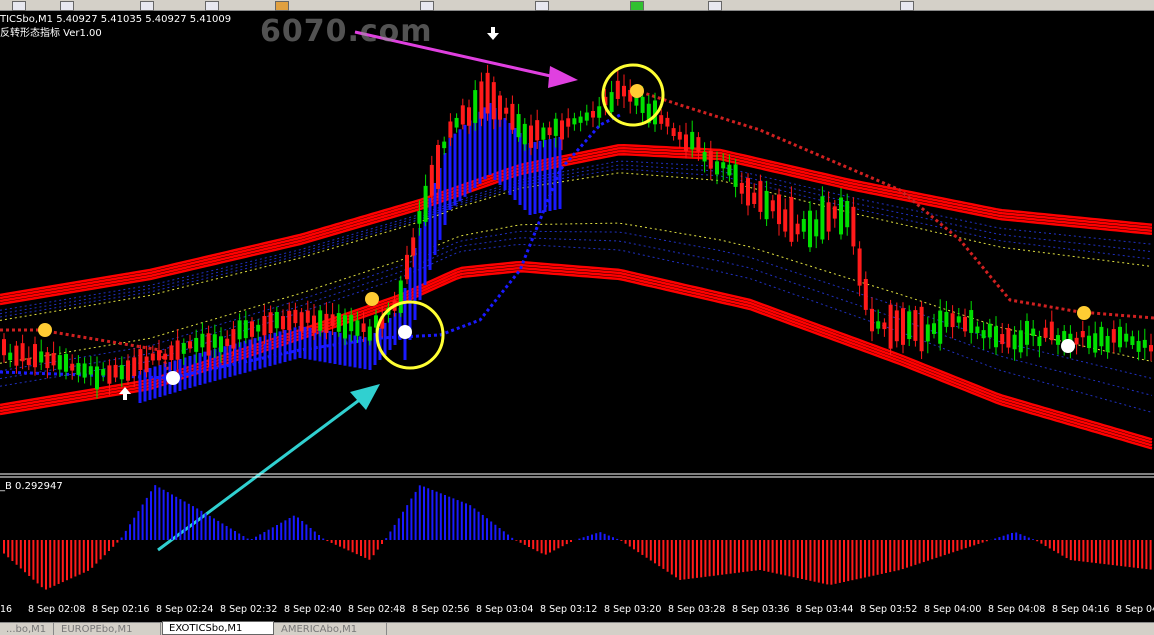 The height and width of the screenshot is (635, 1154). Describe the element at coordinates (27, 629) in the screenshot. I see `chart-tab: ...bo,M1` at that location.